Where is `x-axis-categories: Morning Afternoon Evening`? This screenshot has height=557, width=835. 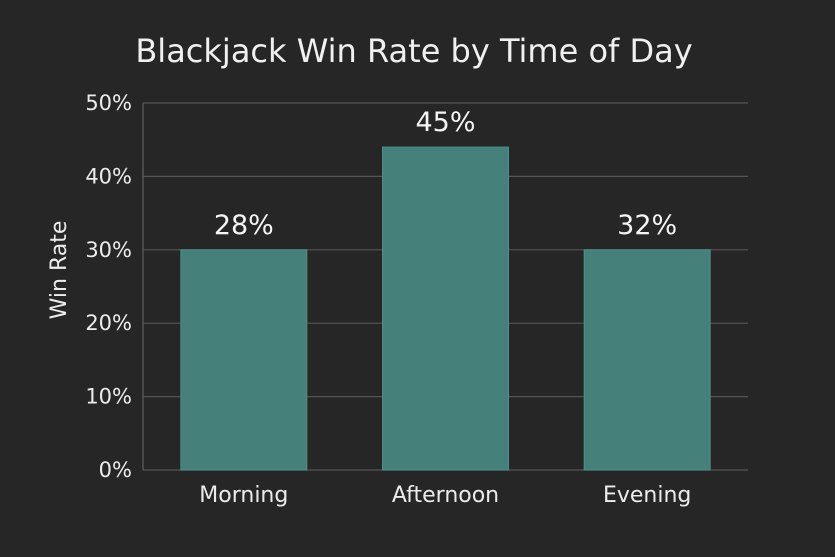
x-axis-categories: Morning Afternoon Evening is located at coordinates (445, 495).